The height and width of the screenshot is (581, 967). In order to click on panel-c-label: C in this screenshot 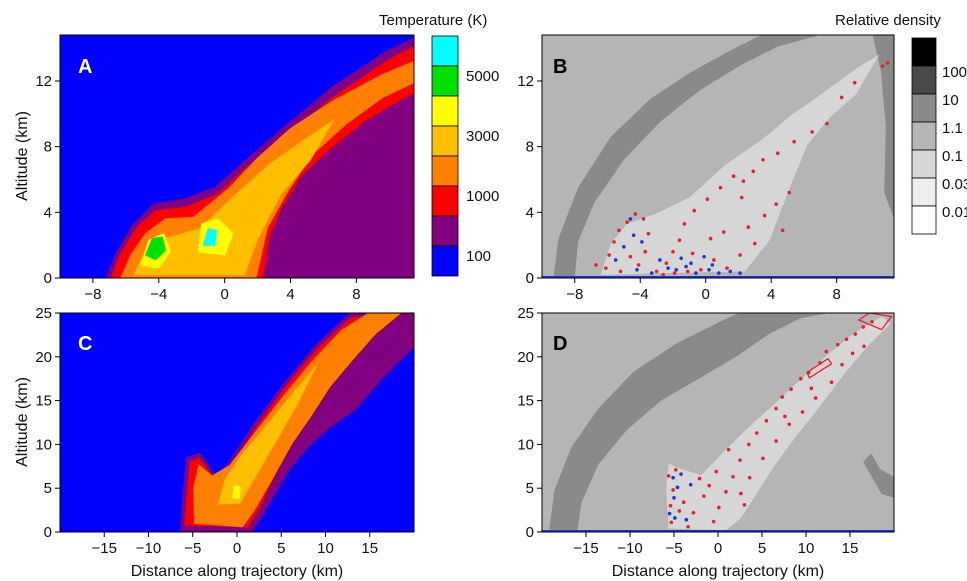, I will do `click(85, 344)`.